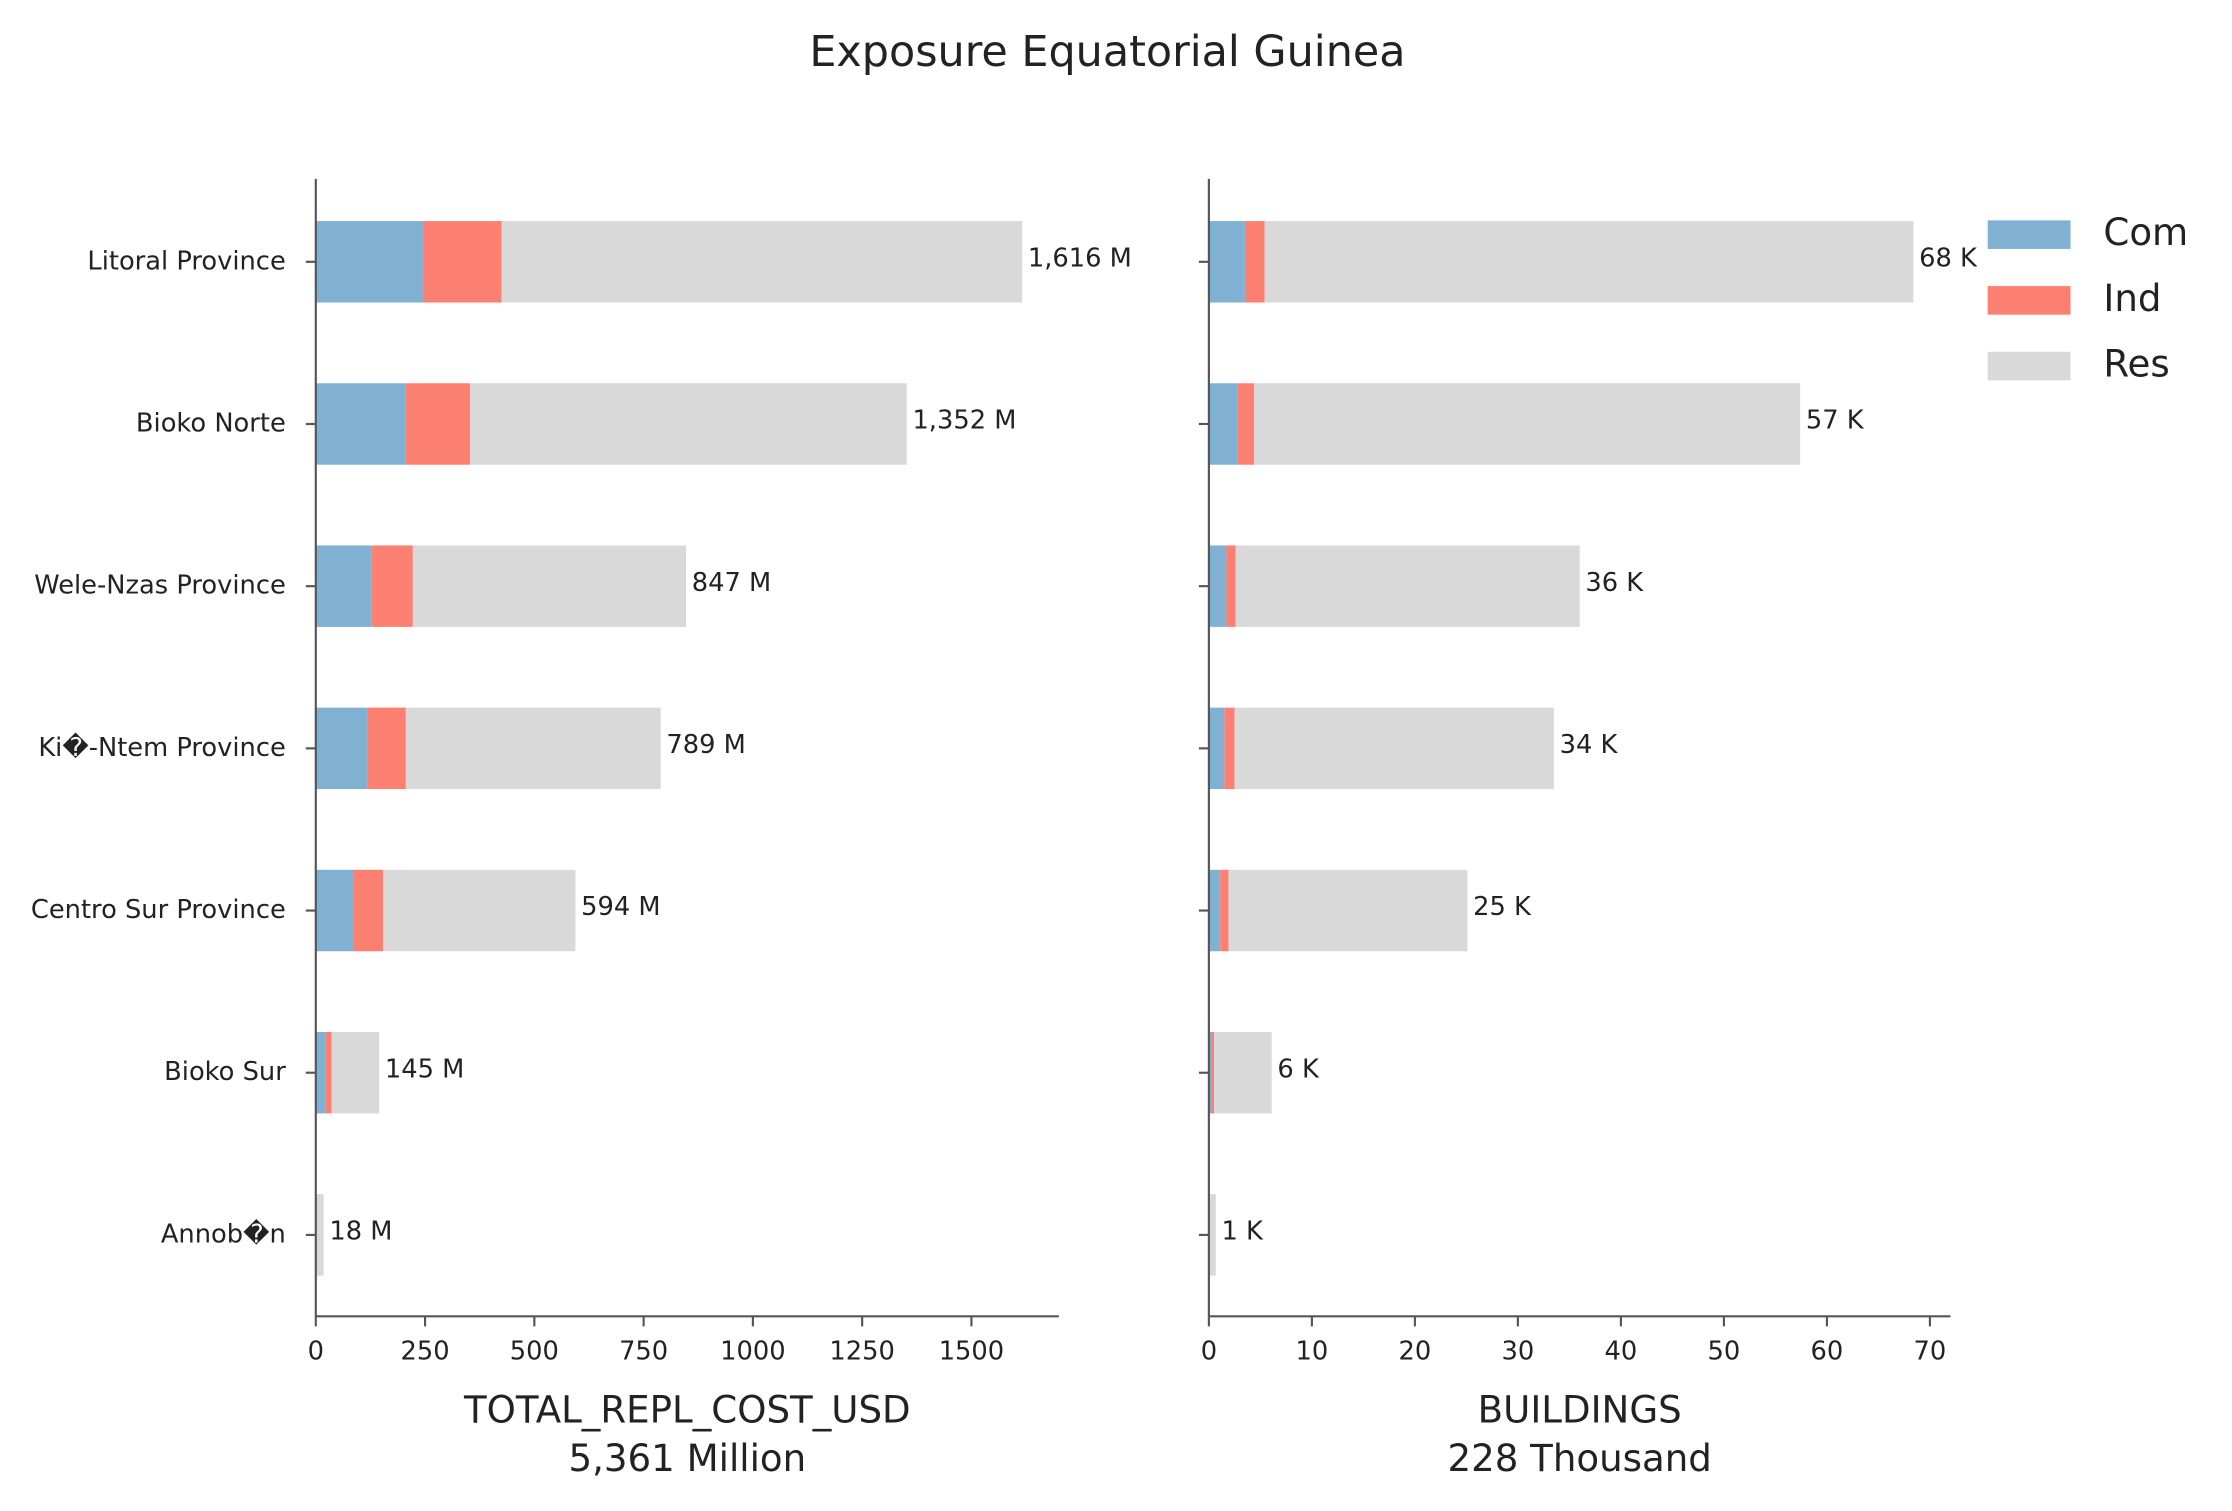  I want to click on bar-label: 6 K, so click(1298, 1069).